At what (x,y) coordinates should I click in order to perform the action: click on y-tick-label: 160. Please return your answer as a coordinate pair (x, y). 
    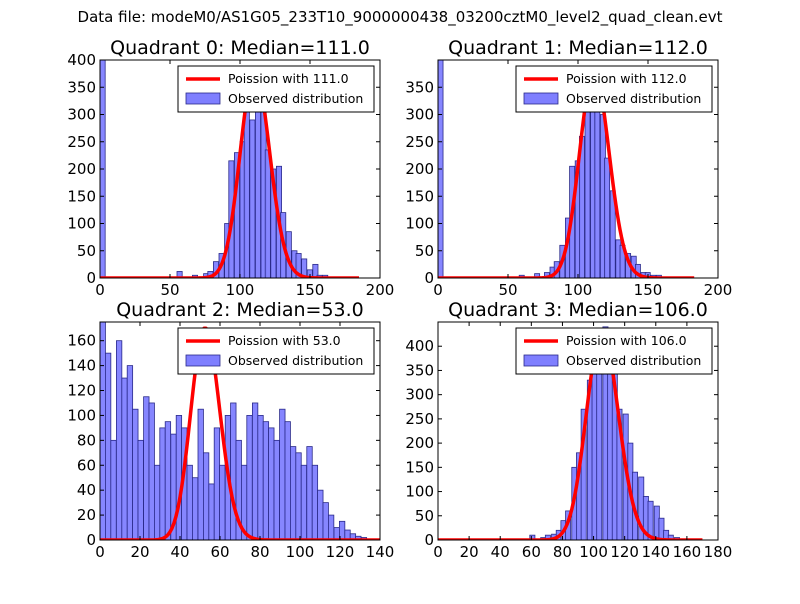
    Looking at the image, I should click on (81, 341).